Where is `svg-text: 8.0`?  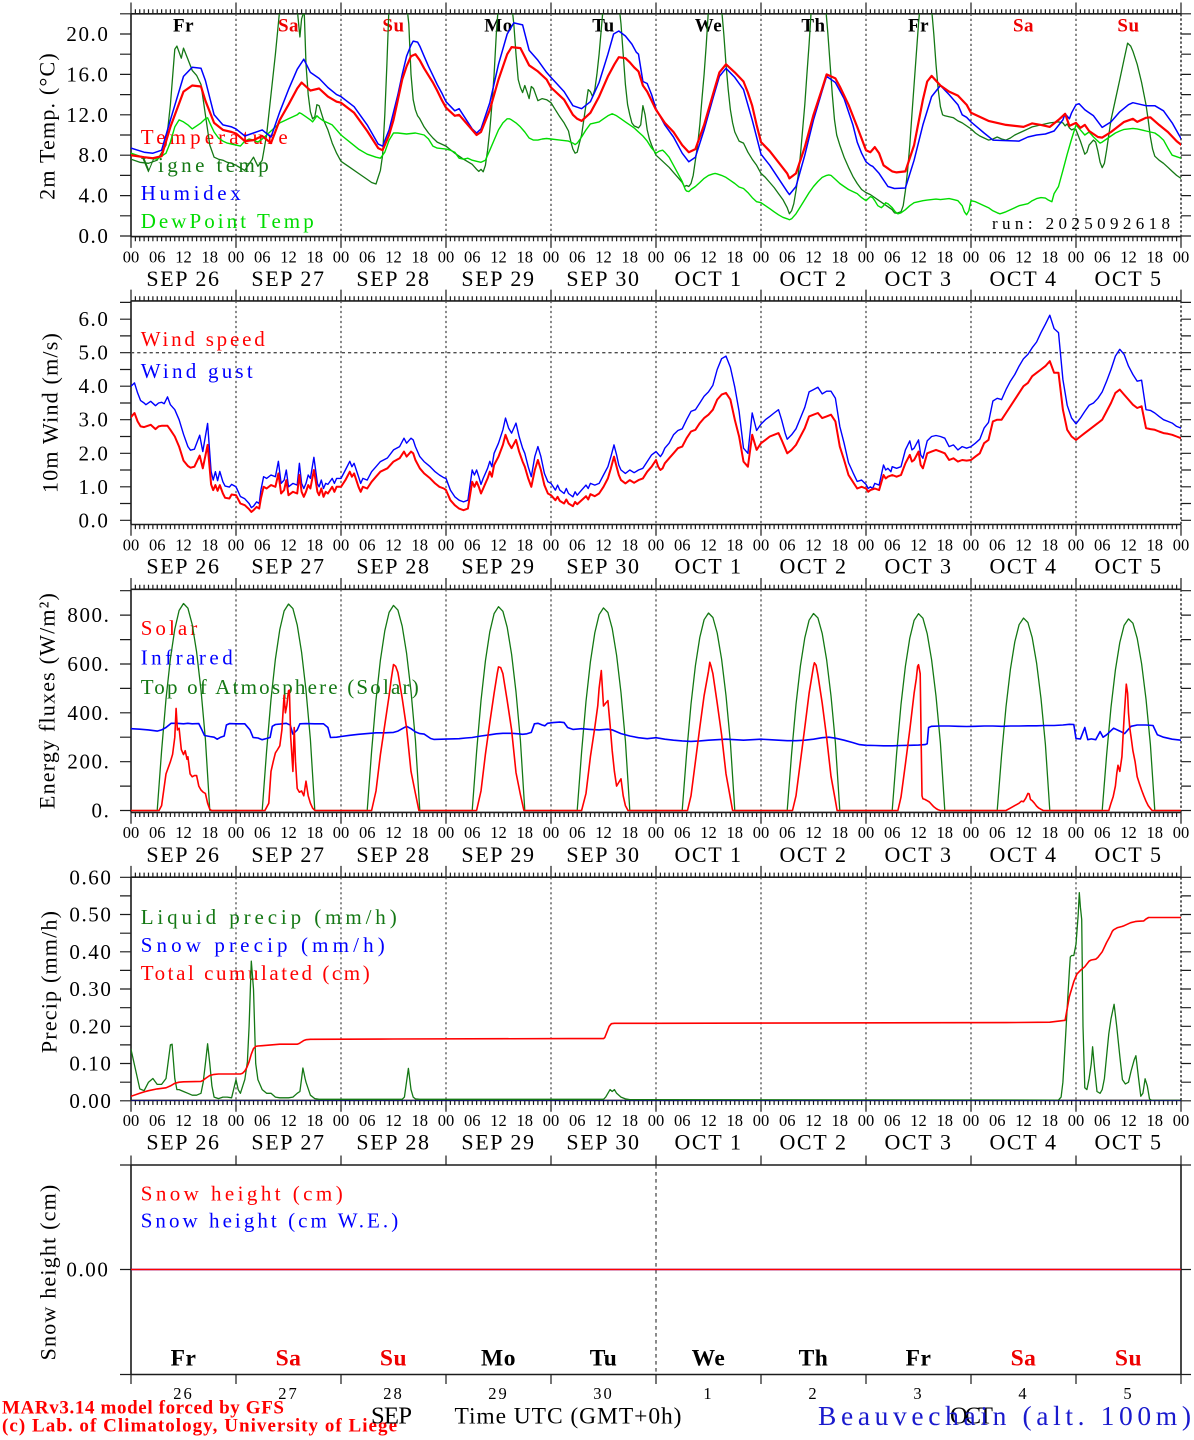 svg-text: 8.0 is located at coordinates (93, 155).